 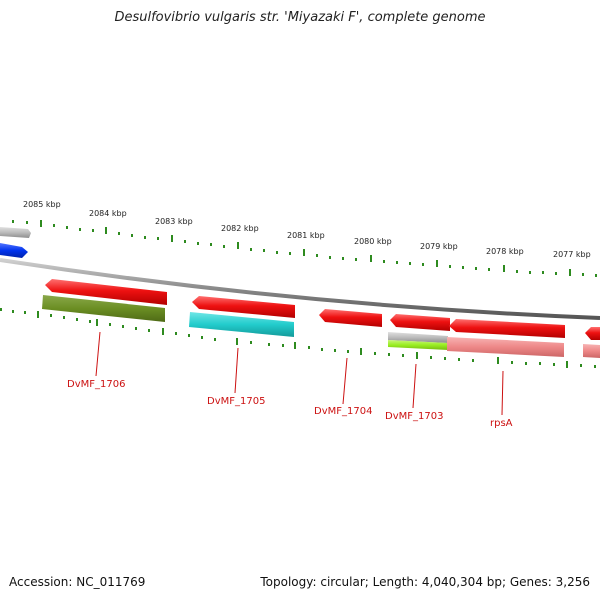 What do you see at coordinates (592, 333) in the screenshot?
I see `gene-offscreen-cds-arrow` at bounding box center [592, 333].